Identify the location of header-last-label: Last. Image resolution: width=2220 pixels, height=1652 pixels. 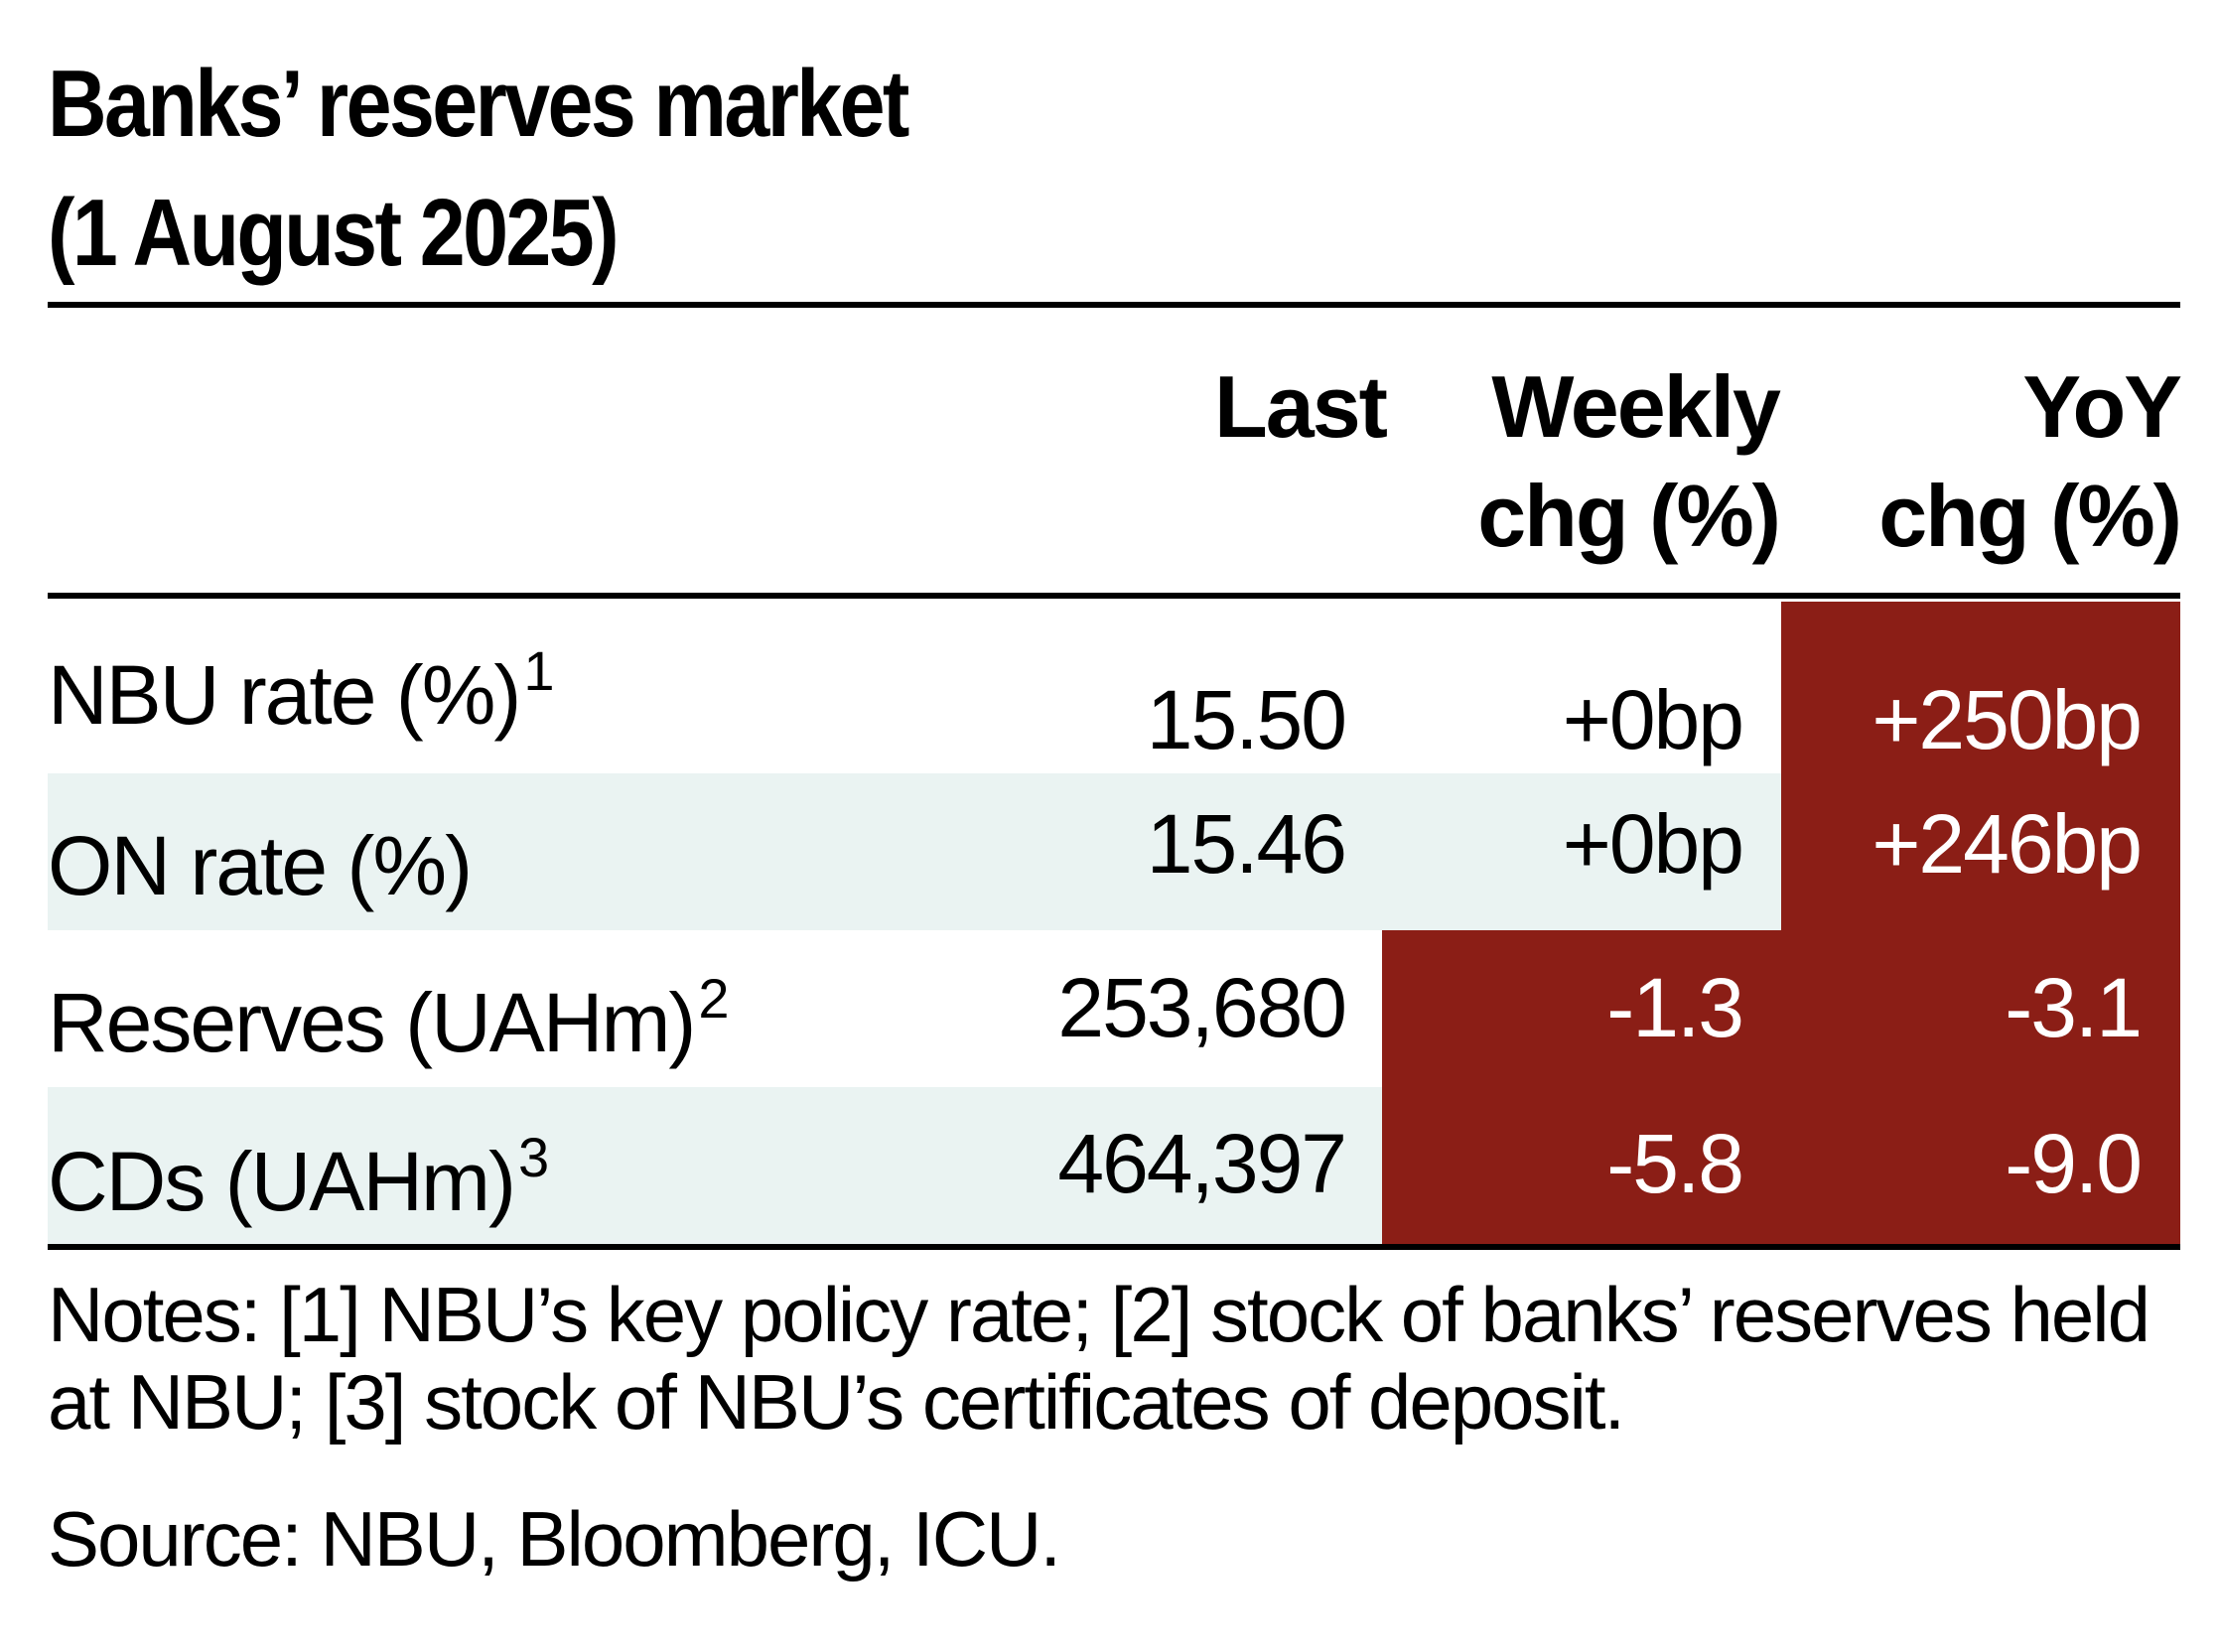
(1301, 407).